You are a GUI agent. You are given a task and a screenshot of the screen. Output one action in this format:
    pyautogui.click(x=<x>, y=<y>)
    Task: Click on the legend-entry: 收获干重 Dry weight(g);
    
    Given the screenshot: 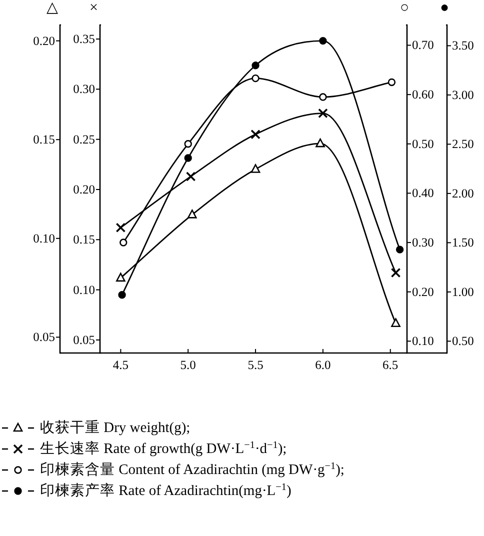 What is the action you would take?
    pyautogui.click(x=96, y=428)
    